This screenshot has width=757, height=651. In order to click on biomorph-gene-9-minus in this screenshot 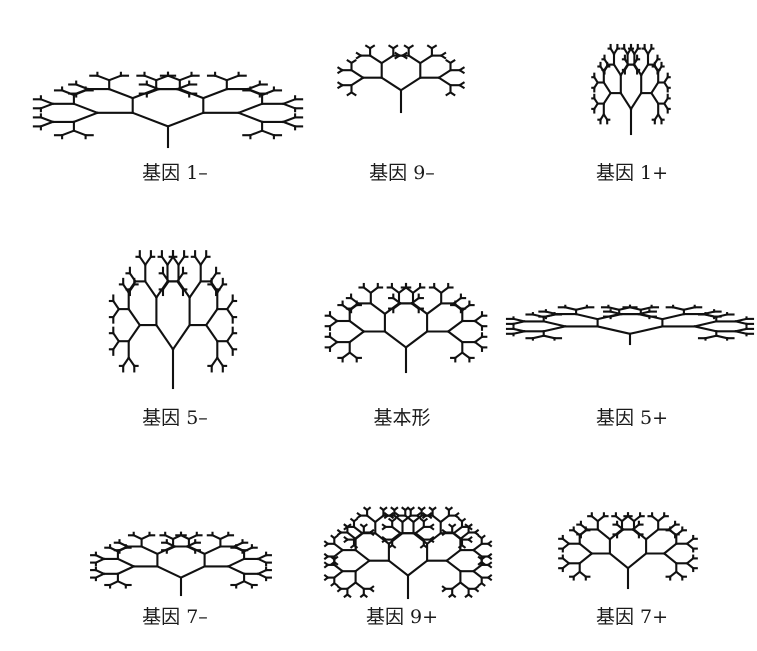, I will do `click(401, 79)`.